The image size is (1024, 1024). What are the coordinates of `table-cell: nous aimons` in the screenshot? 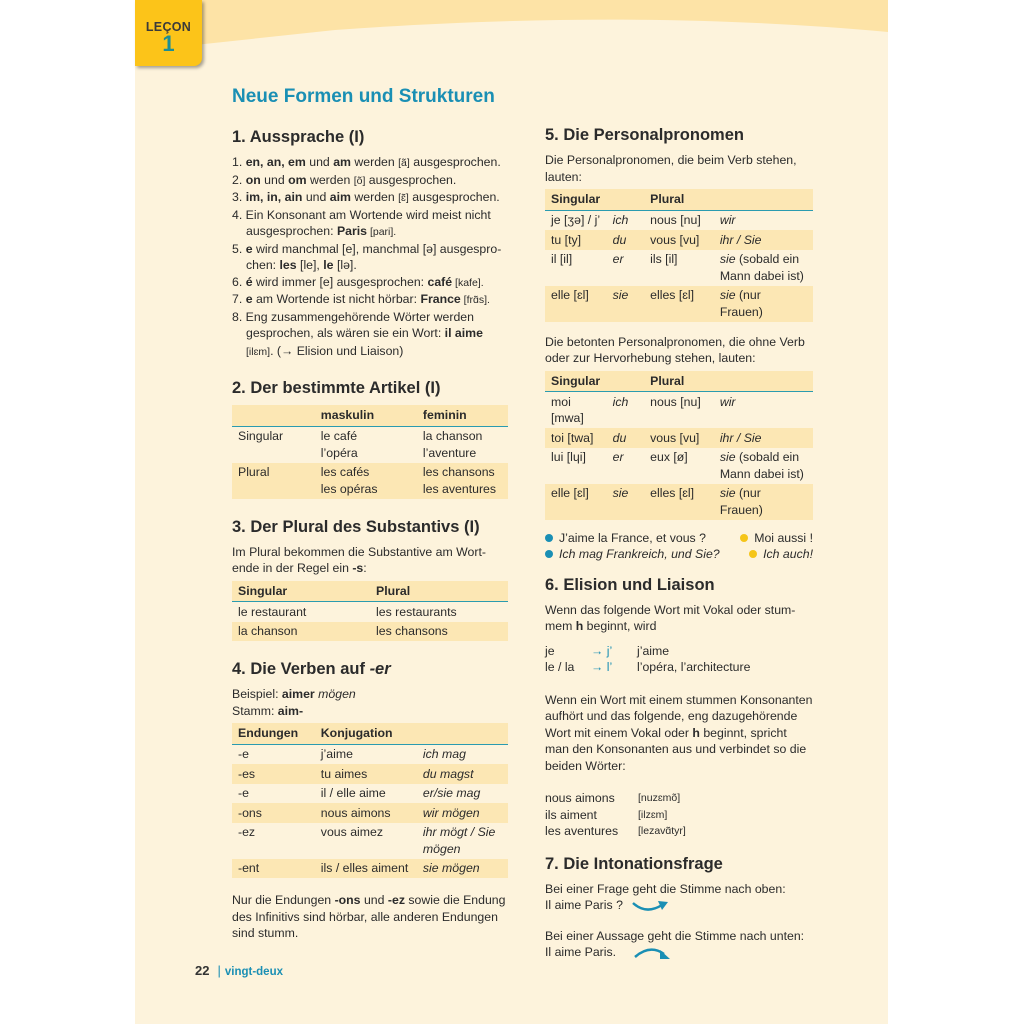 It's located at (365, 813).